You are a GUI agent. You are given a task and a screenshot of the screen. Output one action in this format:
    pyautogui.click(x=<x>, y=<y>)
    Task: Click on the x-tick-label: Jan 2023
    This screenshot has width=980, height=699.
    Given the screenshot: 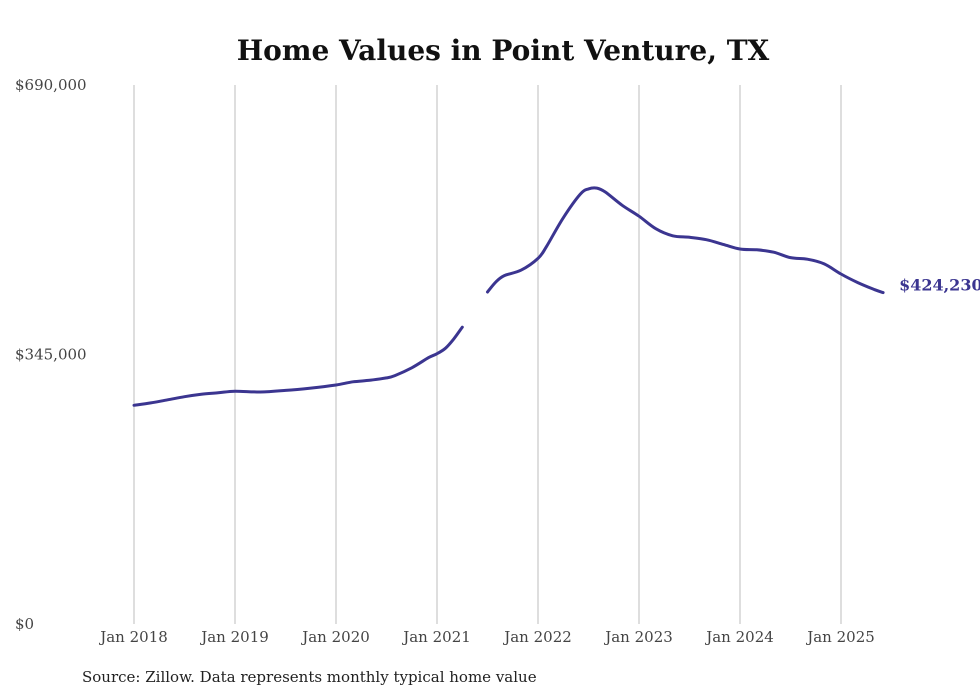 What is the action you would take?
    pyautogui.click(x=638, y=637)
    